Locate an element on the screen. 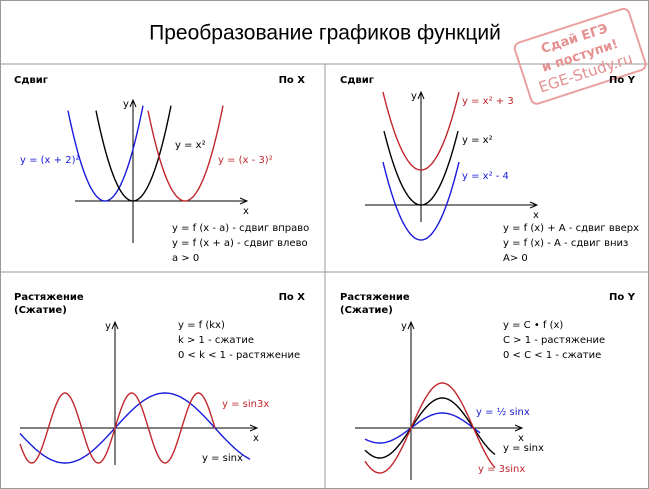 The width and height of the screenshot is (649, 489). title: Преобразование графиков функций is located at coordinates (325, 33).